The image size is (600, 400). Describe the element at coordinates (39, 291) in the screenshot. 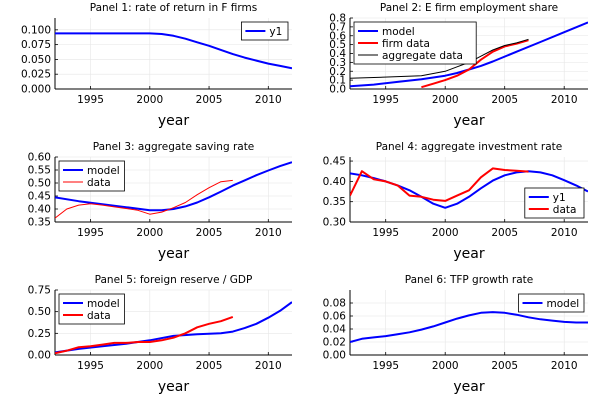

I see `y-tick-label: 0.75` at that location.